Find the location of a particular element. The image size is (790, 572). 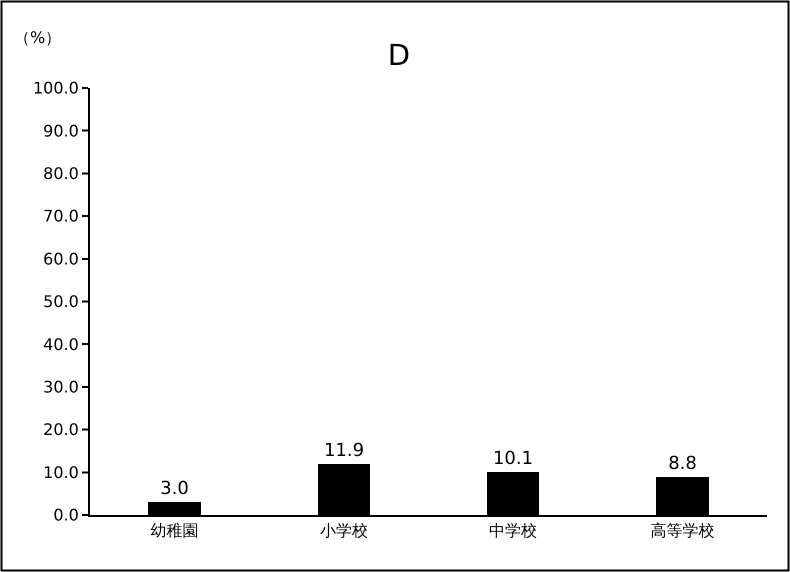

y-tick-label: 10.0 is located at coordinates (61, 472).